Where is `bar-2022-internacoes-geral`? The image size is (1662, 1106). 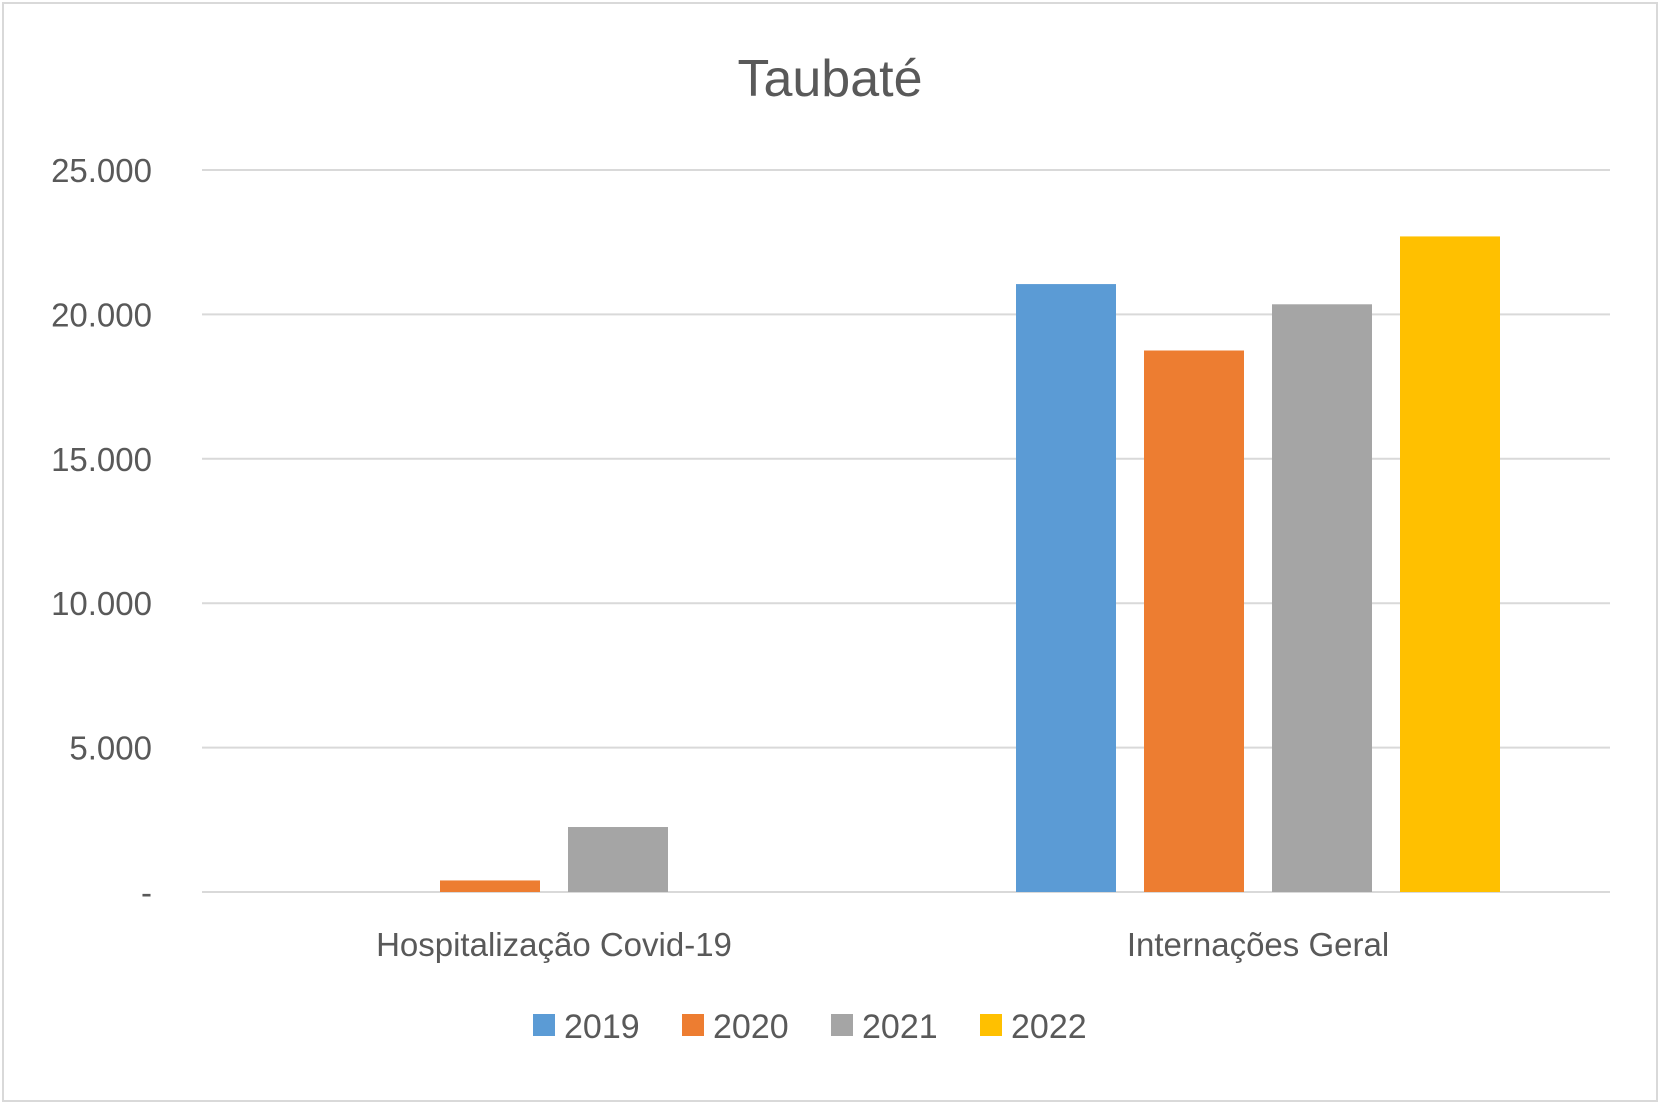 bar-2022-internacoes-geral is located at coordinates (1450, 564).